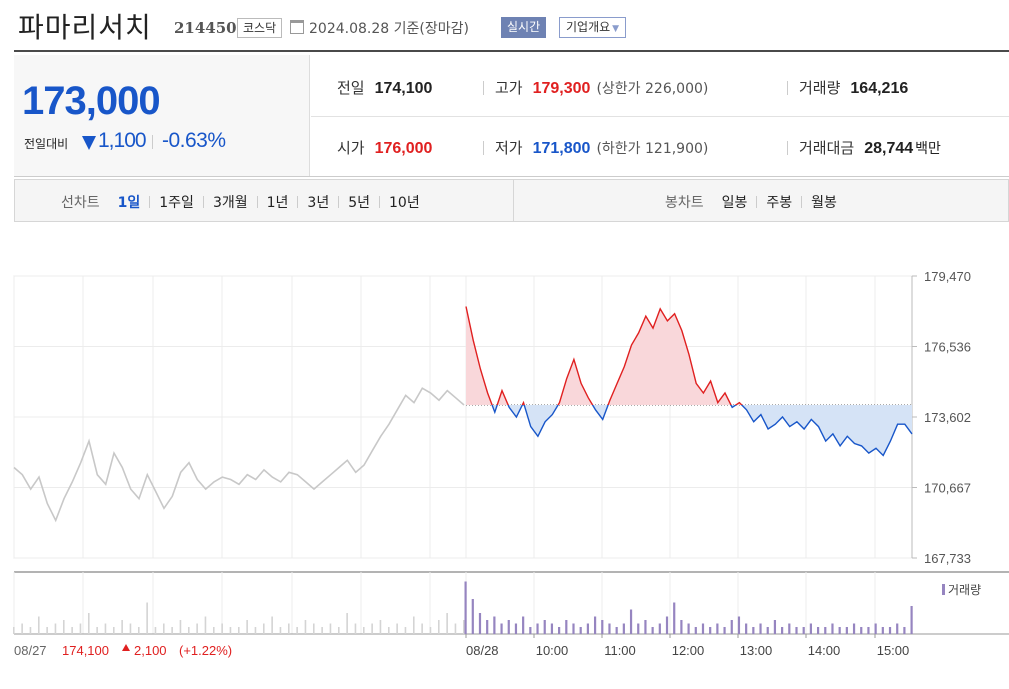 The height and width of the screenshot is (689, 1009). What do you see at coordinates (889, 148) in the screenshot?
I see `stat-value: 28,744` at bounding box center [889, 148].